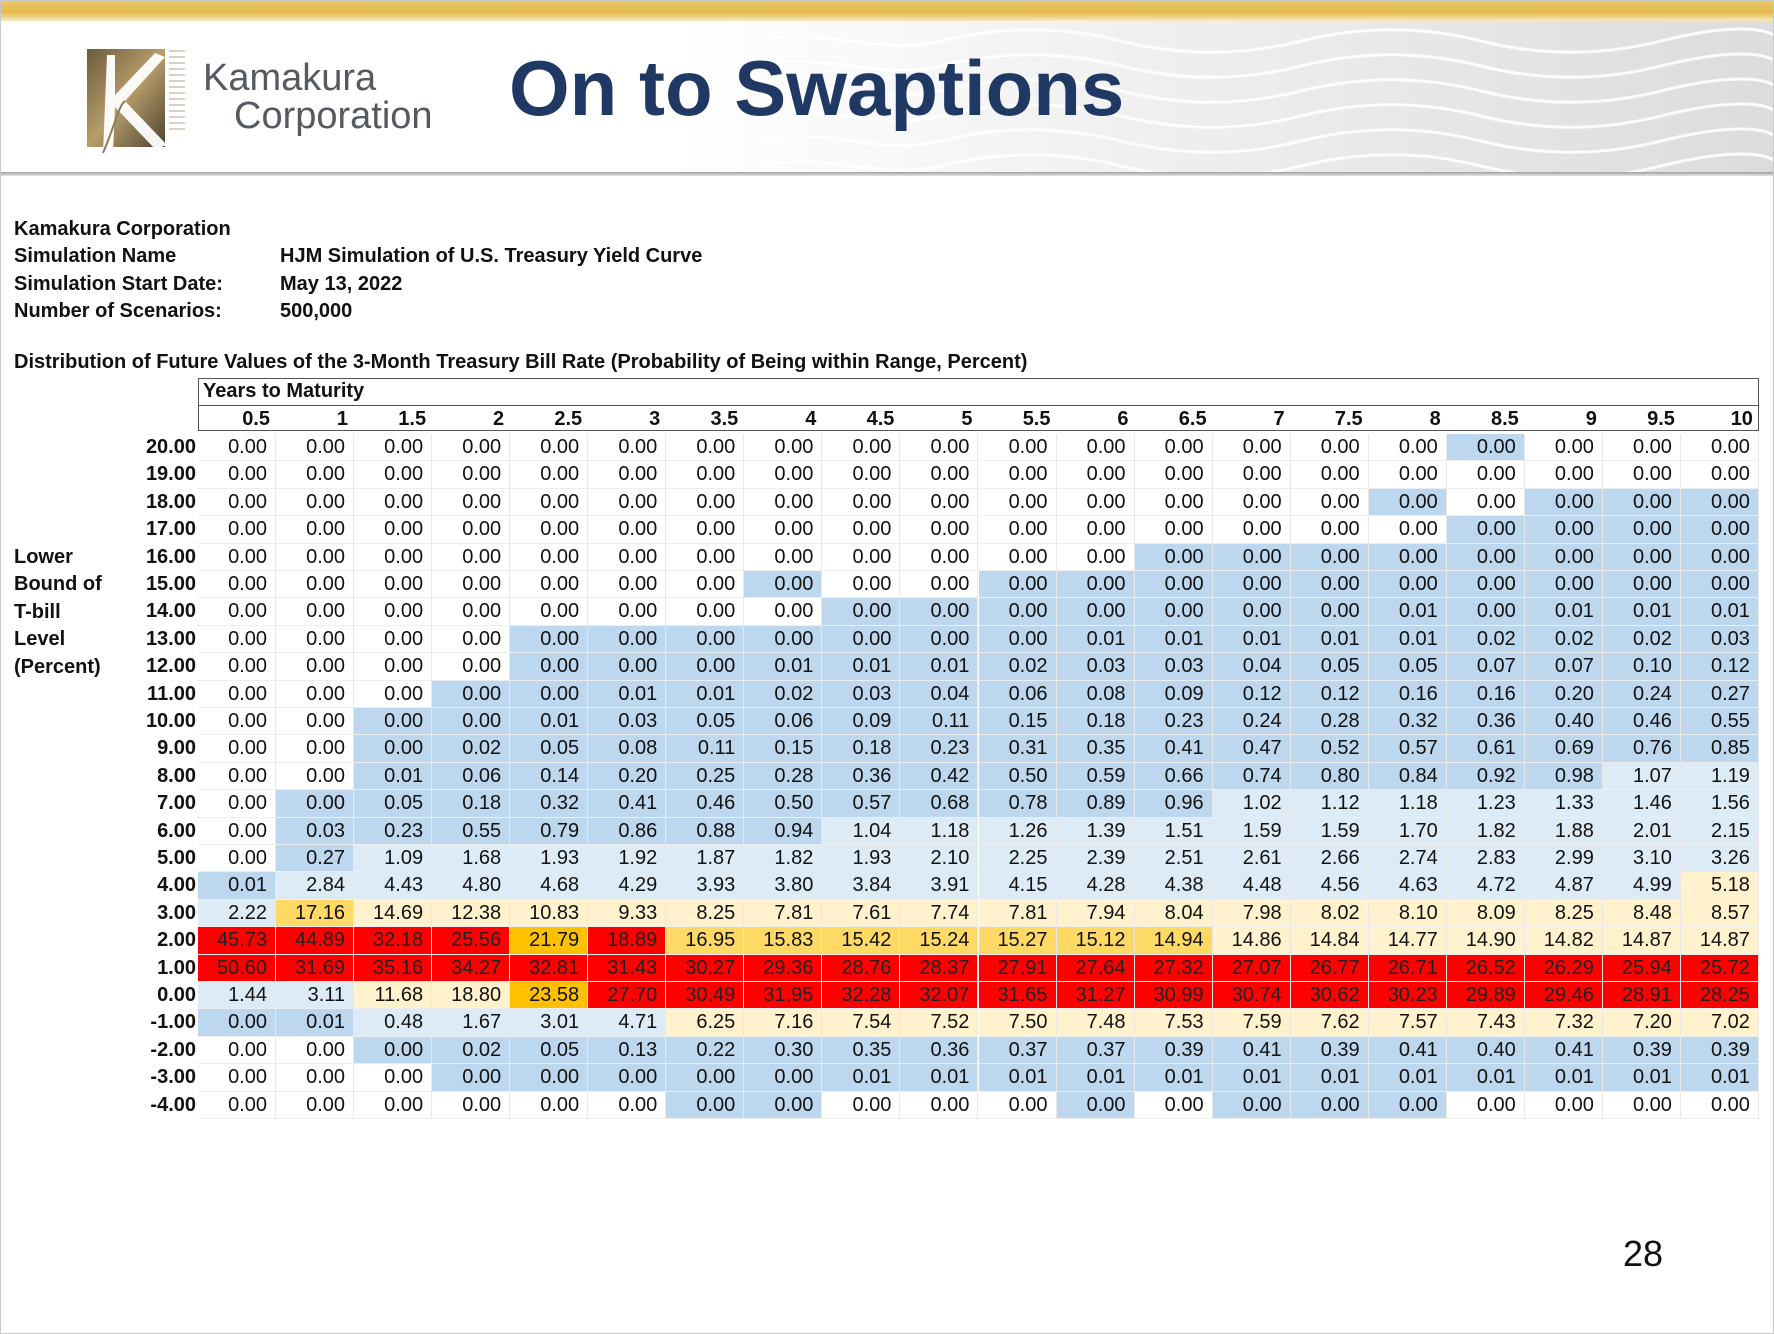 The height and width of the screenshot is (1334, 1774). I want to click on table-cell: 31.69, so click(315, 968).